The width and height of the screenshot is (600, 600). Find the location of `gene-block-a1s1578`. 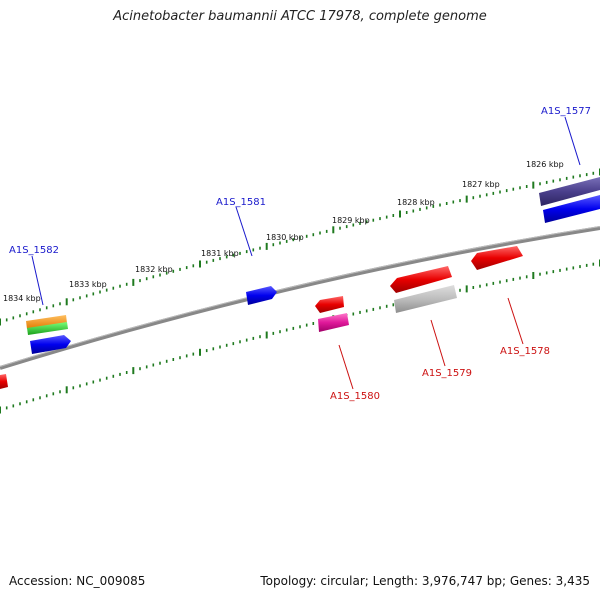

gene-block-a1s1578 is located at coordinates (497, 258).